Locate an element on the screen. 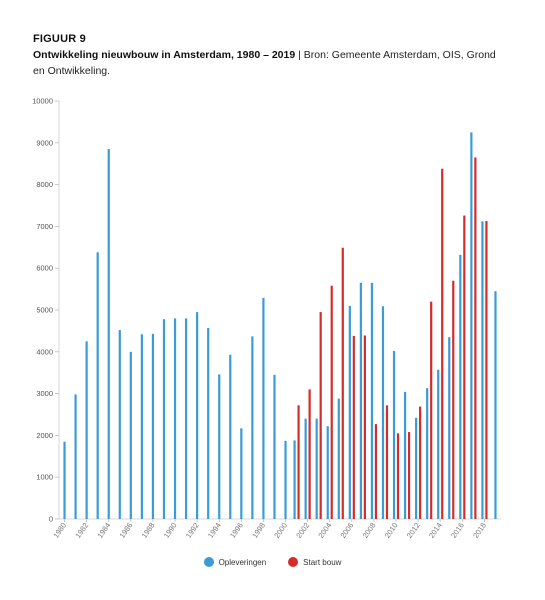 The image size is (545, 600). legend-label-opleveringen: Opleveringen is located at coordinates (242, 562).